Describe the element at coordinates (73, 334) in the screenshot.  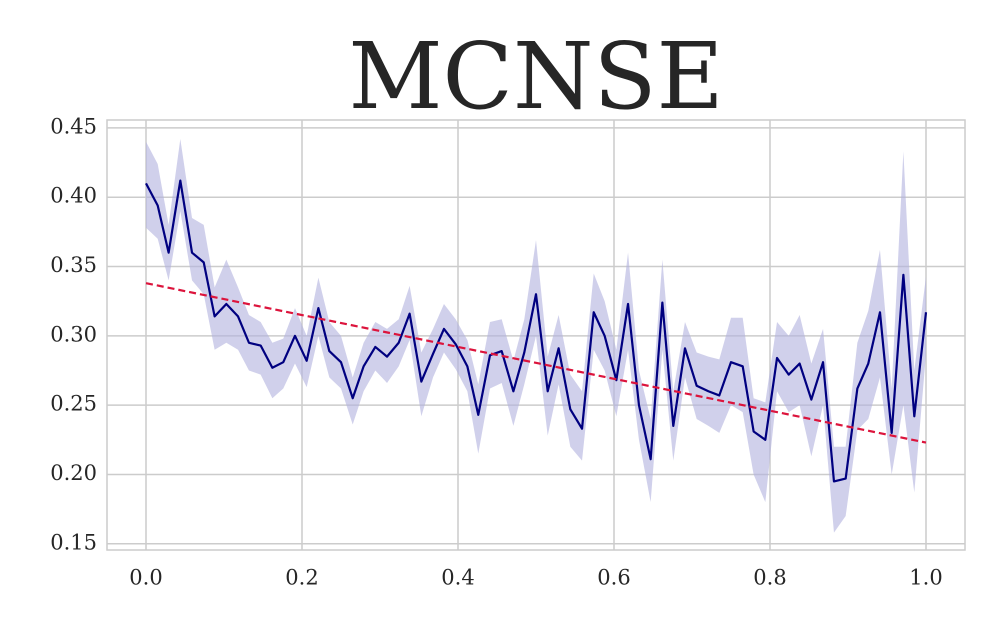
I see `y-tick-label: 0.30` at that location.